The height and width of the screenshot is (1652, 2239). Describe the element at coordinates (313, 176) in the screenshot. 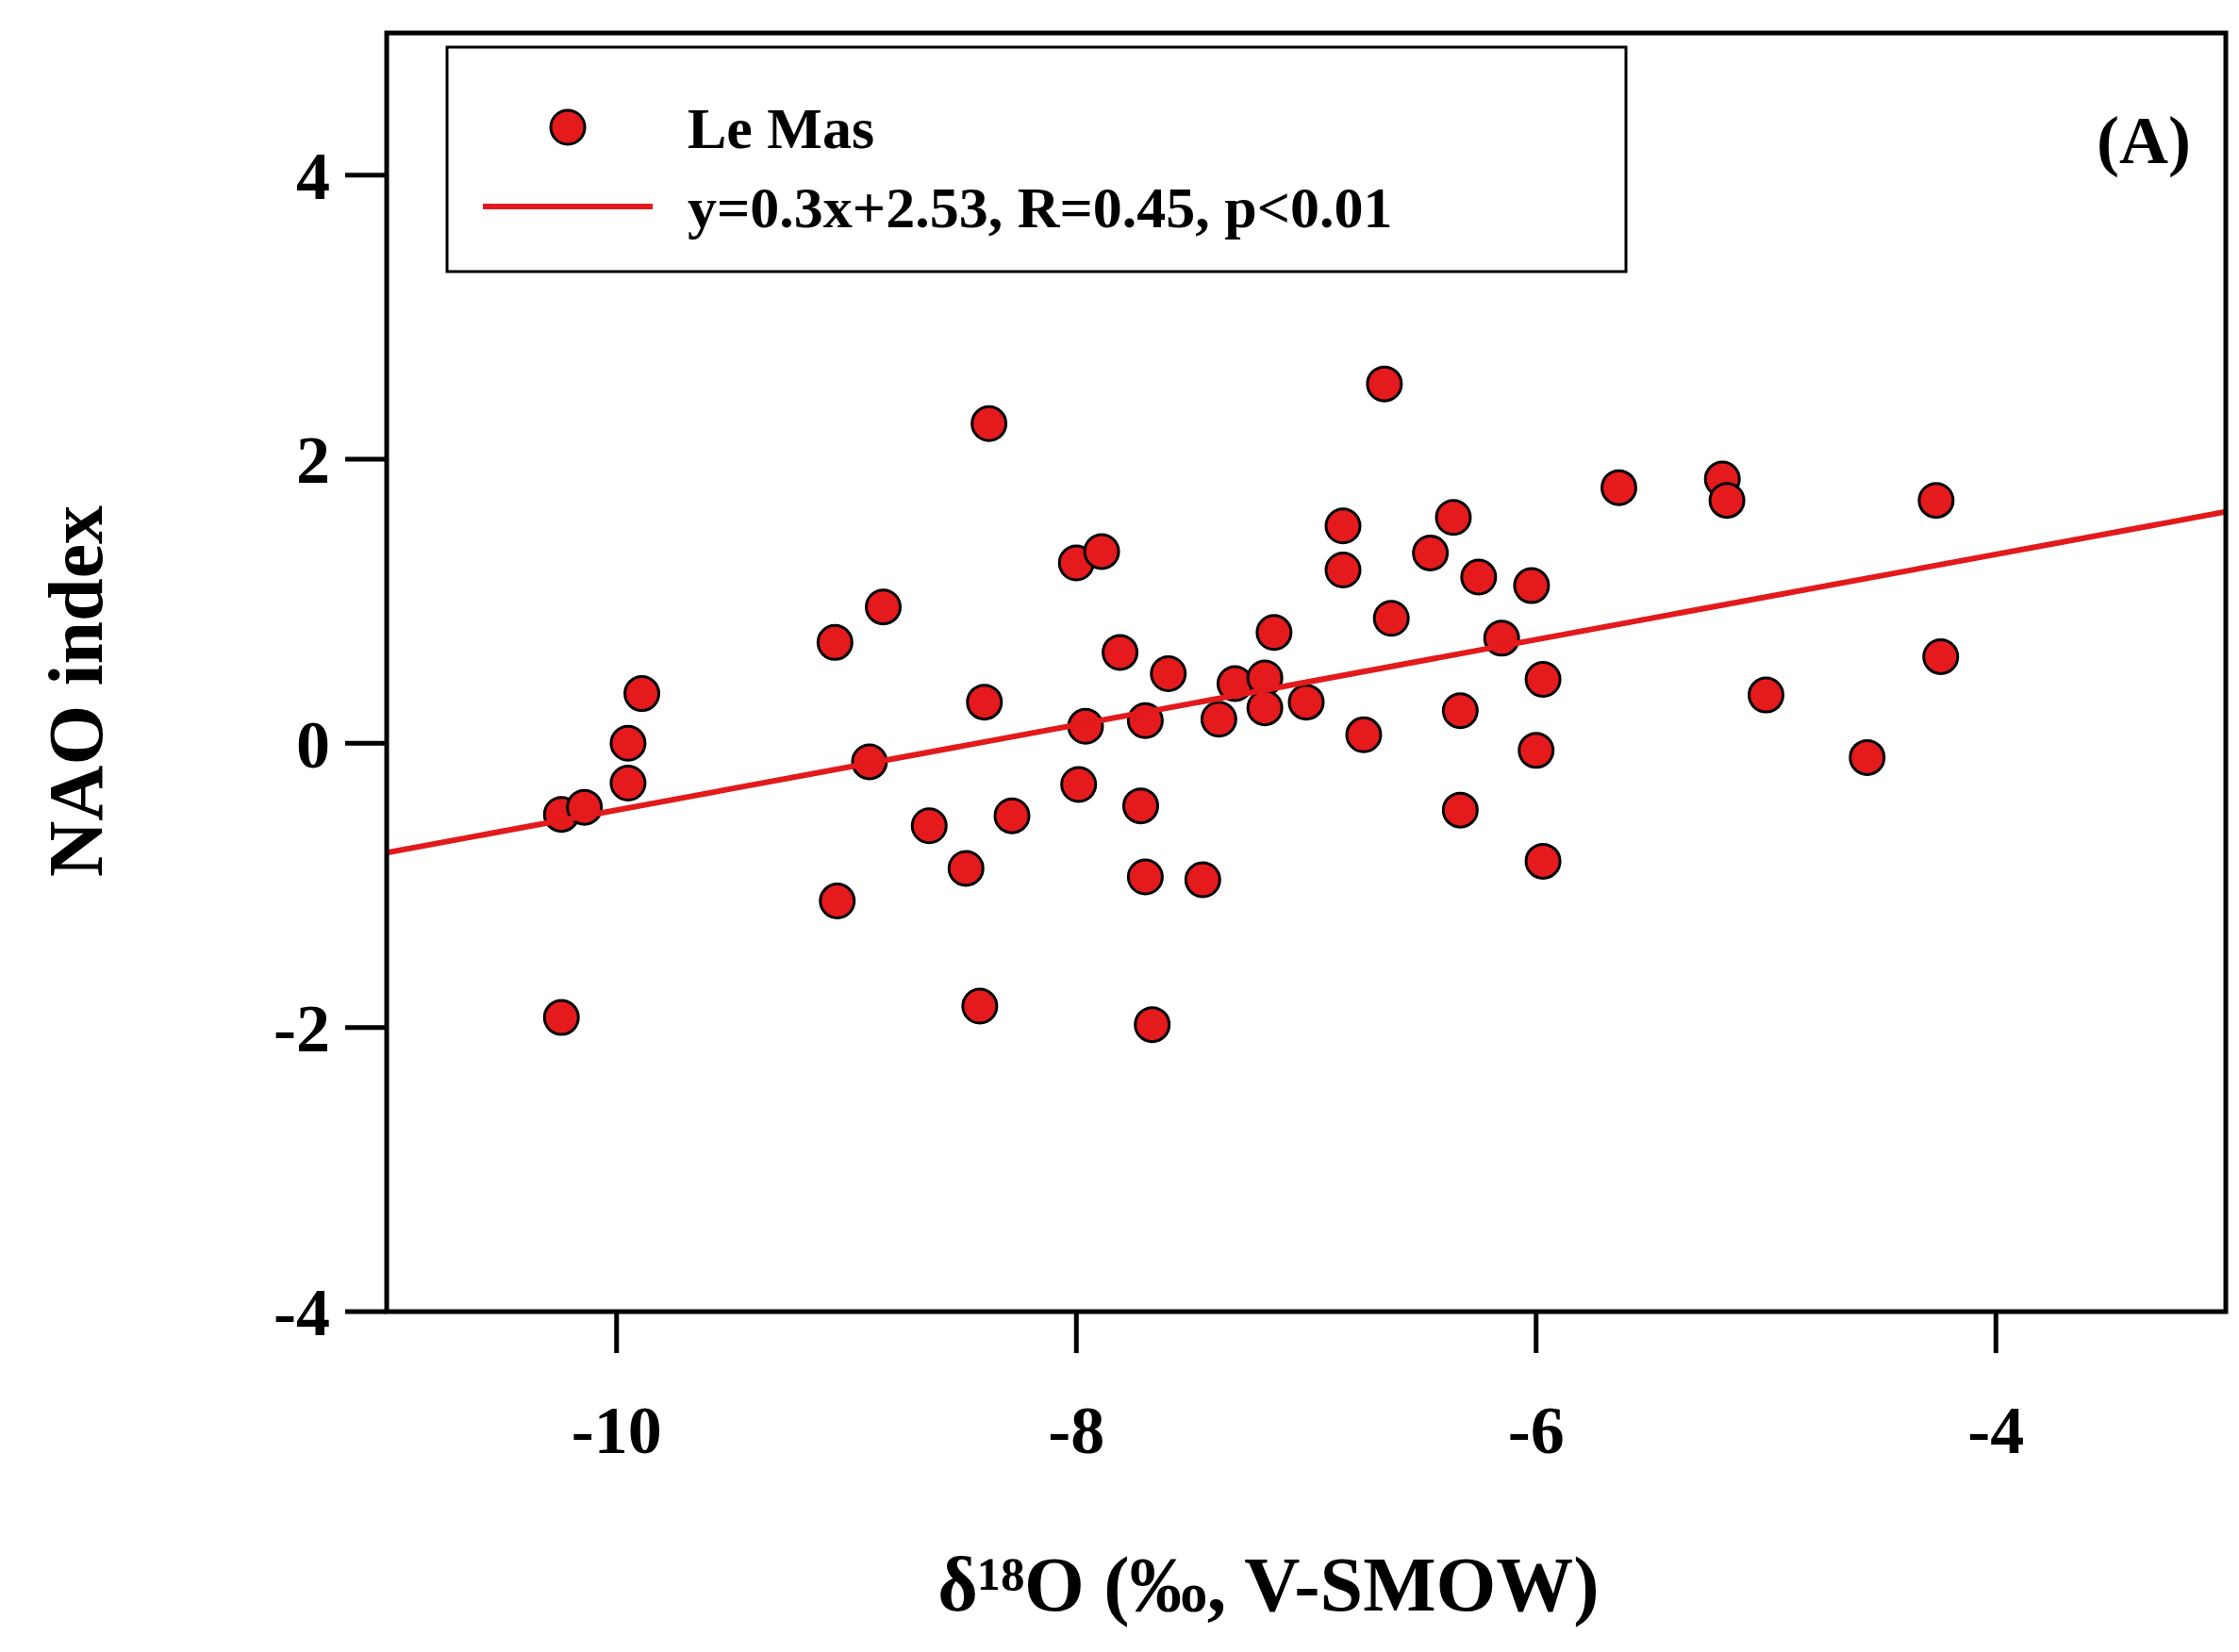

I see `y-tick-label: 4` at that location.